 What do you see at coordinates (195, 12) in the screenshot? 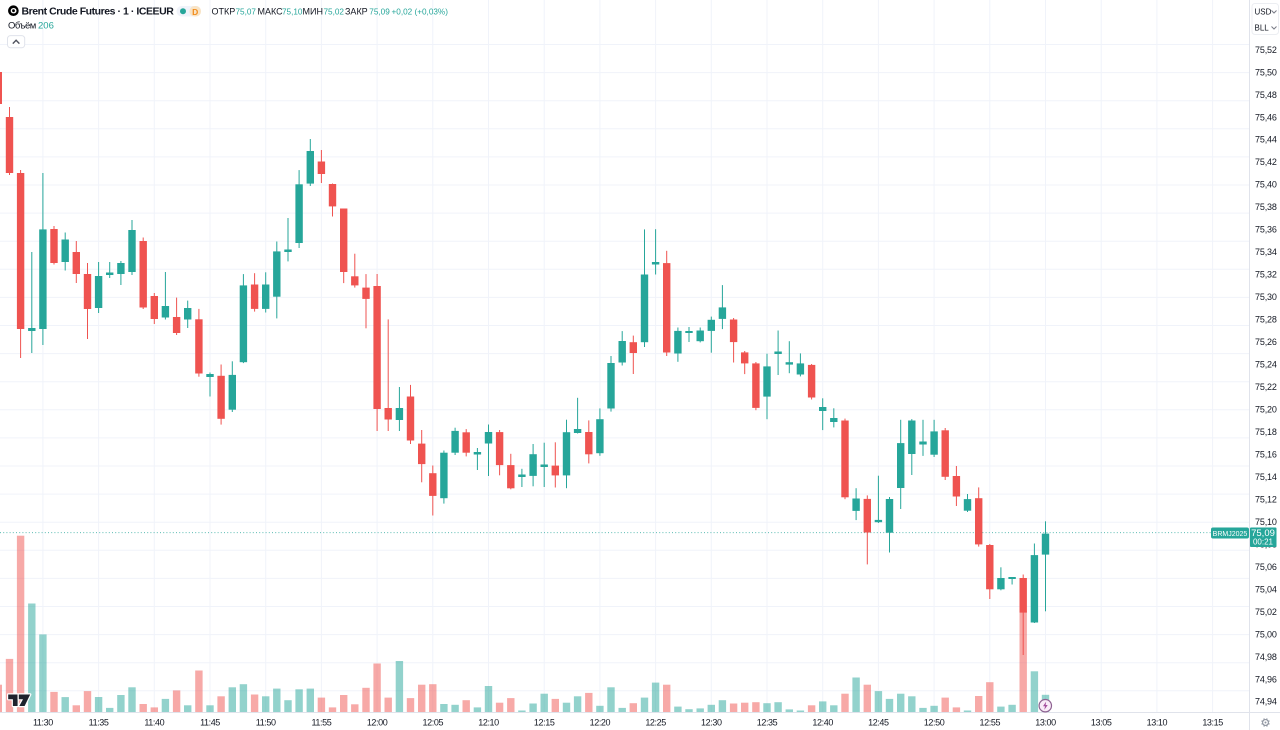
I see `svg-text: D` at bounding box center [195, 12].